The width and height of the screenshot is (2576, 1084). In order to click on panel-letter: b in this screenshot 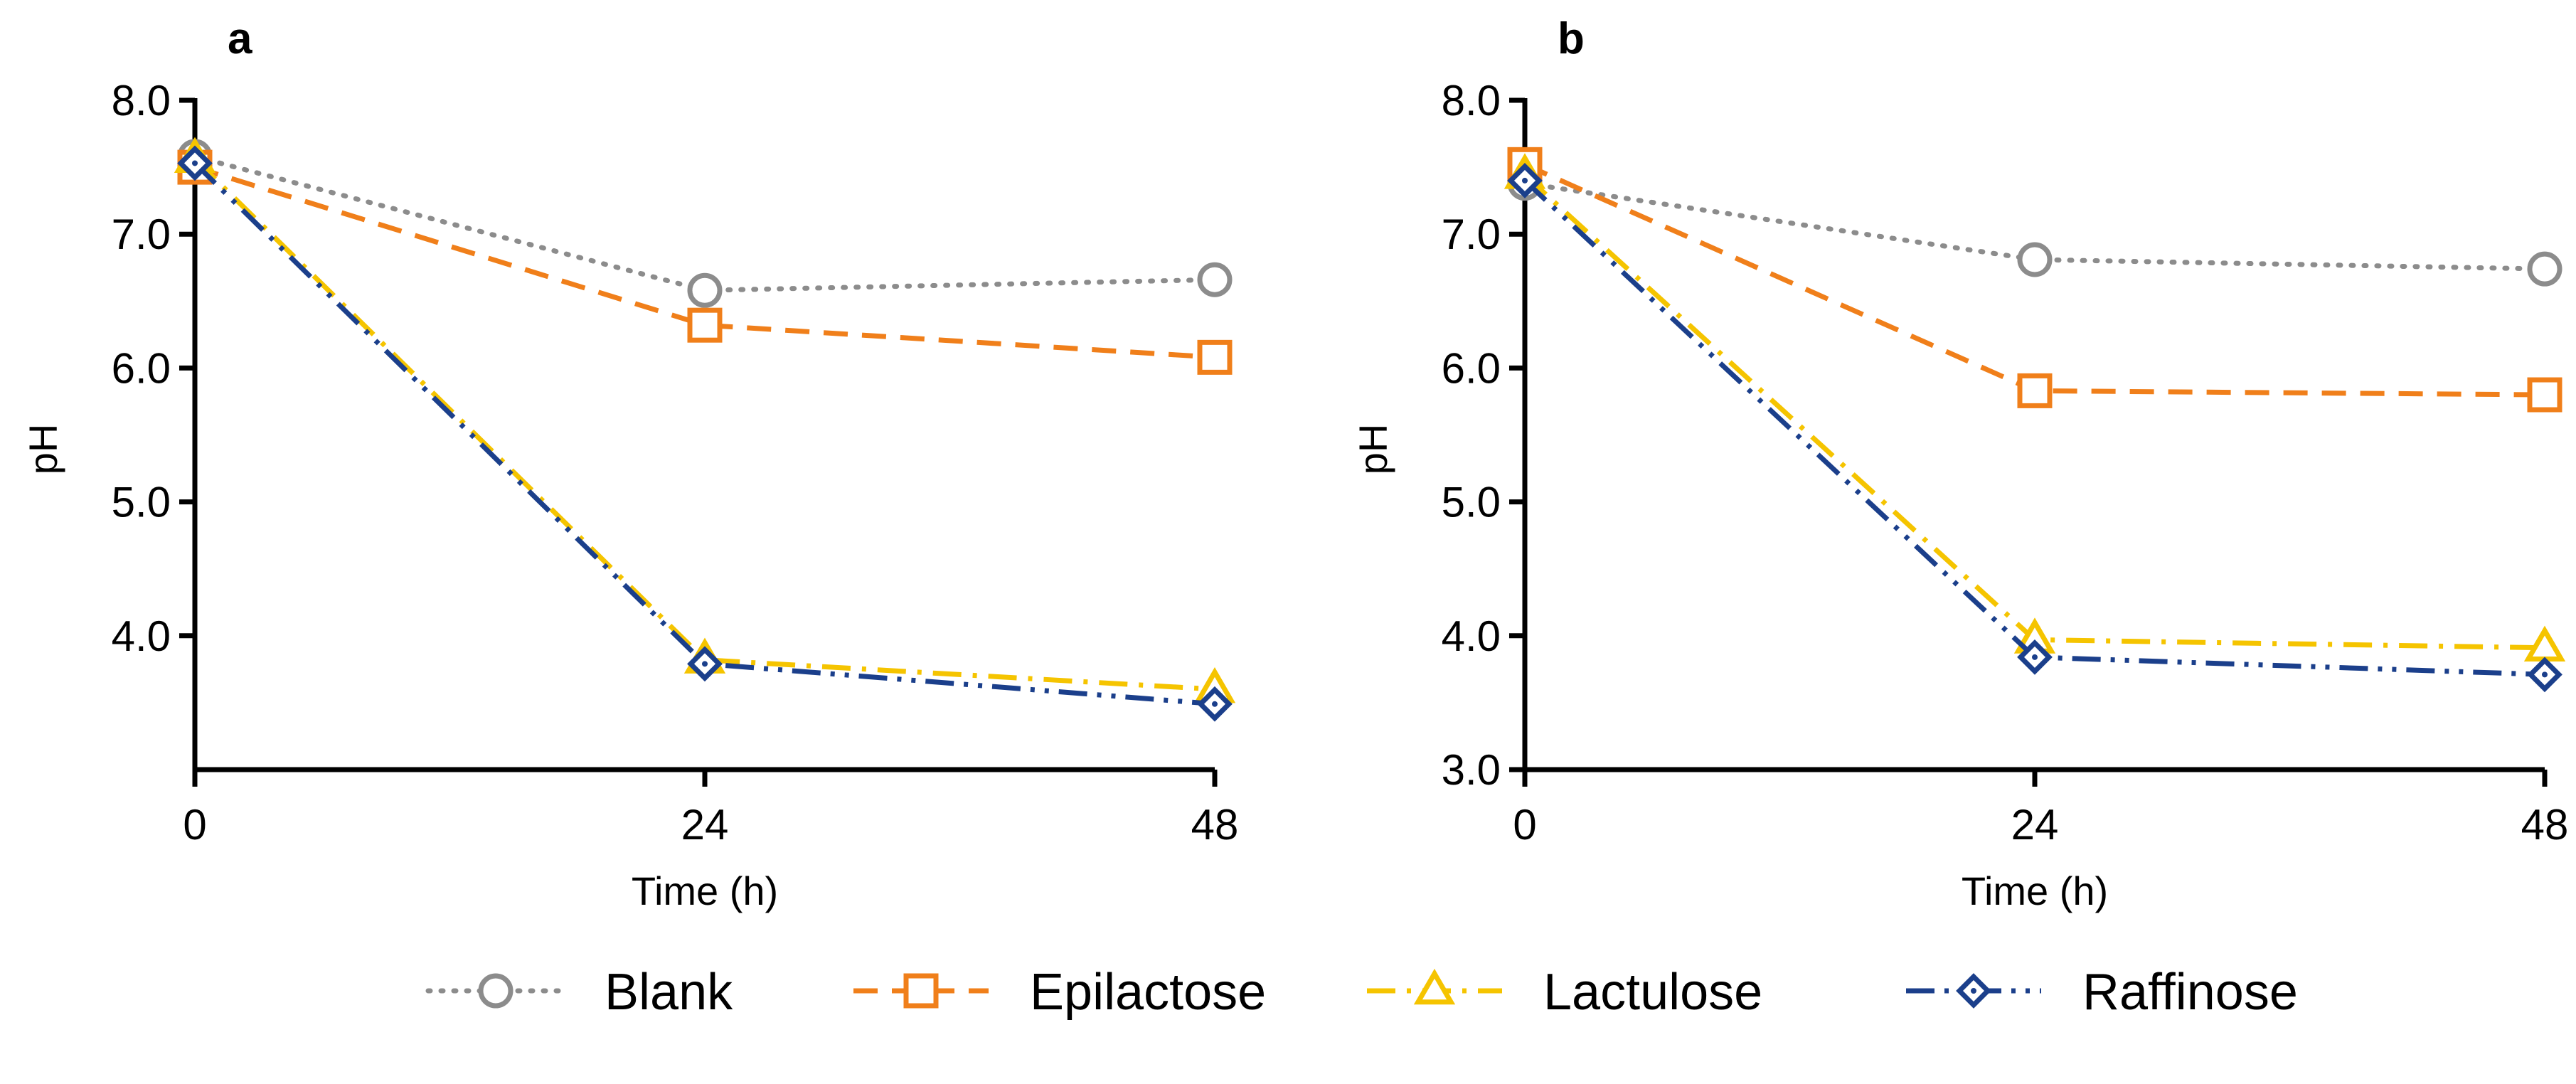, I will do `click(1571, 39)`.